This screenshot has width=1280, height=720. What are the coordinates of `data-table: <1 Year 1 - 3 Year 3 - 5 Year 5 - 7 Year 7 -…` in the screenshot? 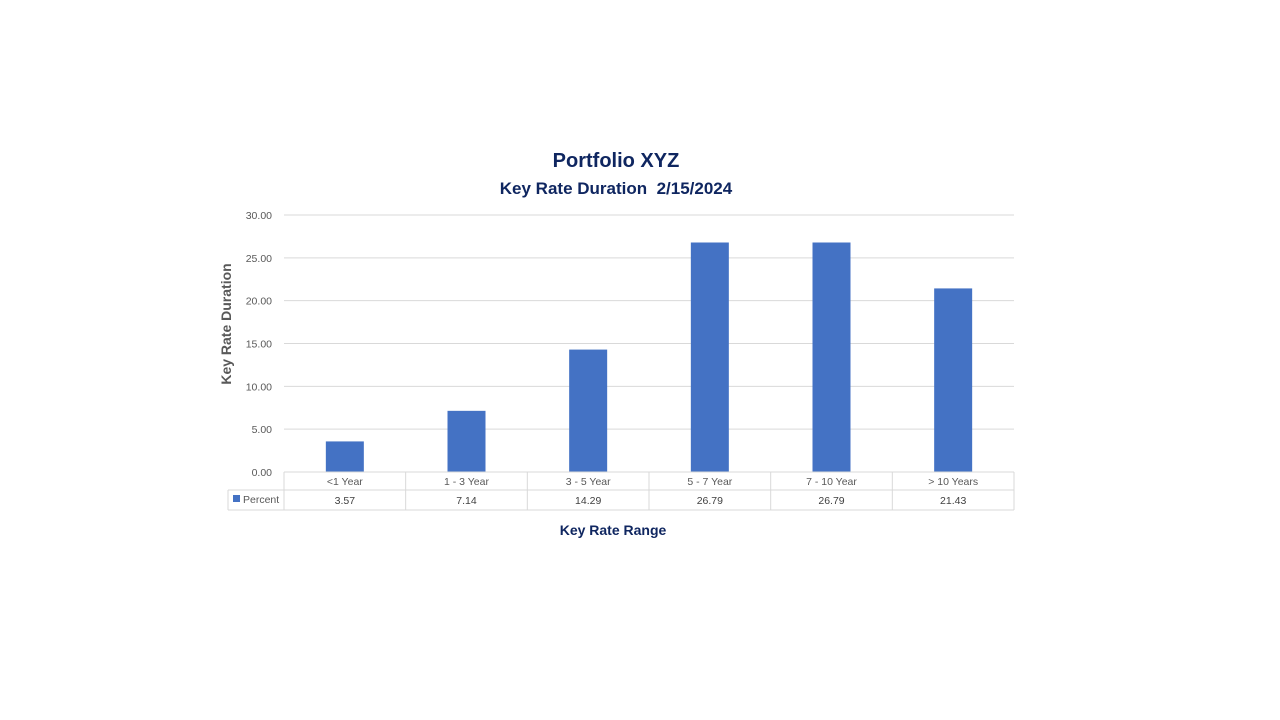 It's located at (621, 491).